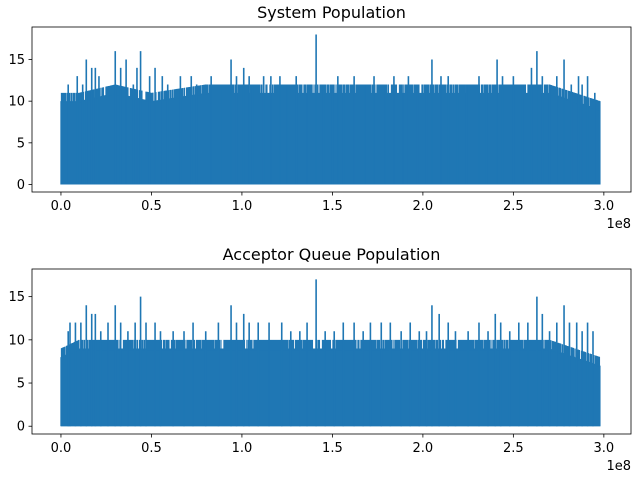 Image resolution: width=640 pixels, height=480 pixels. What do you see at coordinates (332, 254) in the screenshot?
I see `chart-title: Acceptor Queue Population` at bounding box center [332, 254].